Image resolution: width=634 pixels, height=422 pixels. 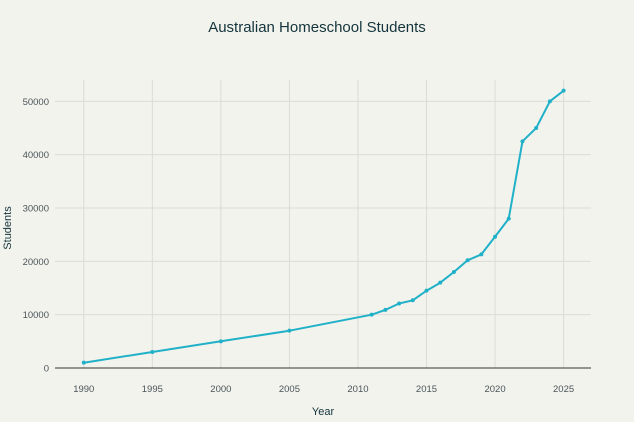 What do you see at coordinates (323, 389) in the screenshot?
I see `x-axis-ticks: 1990 1995 2000 2005 2010 2015 2020 2025` at bounding box center [323, 389].